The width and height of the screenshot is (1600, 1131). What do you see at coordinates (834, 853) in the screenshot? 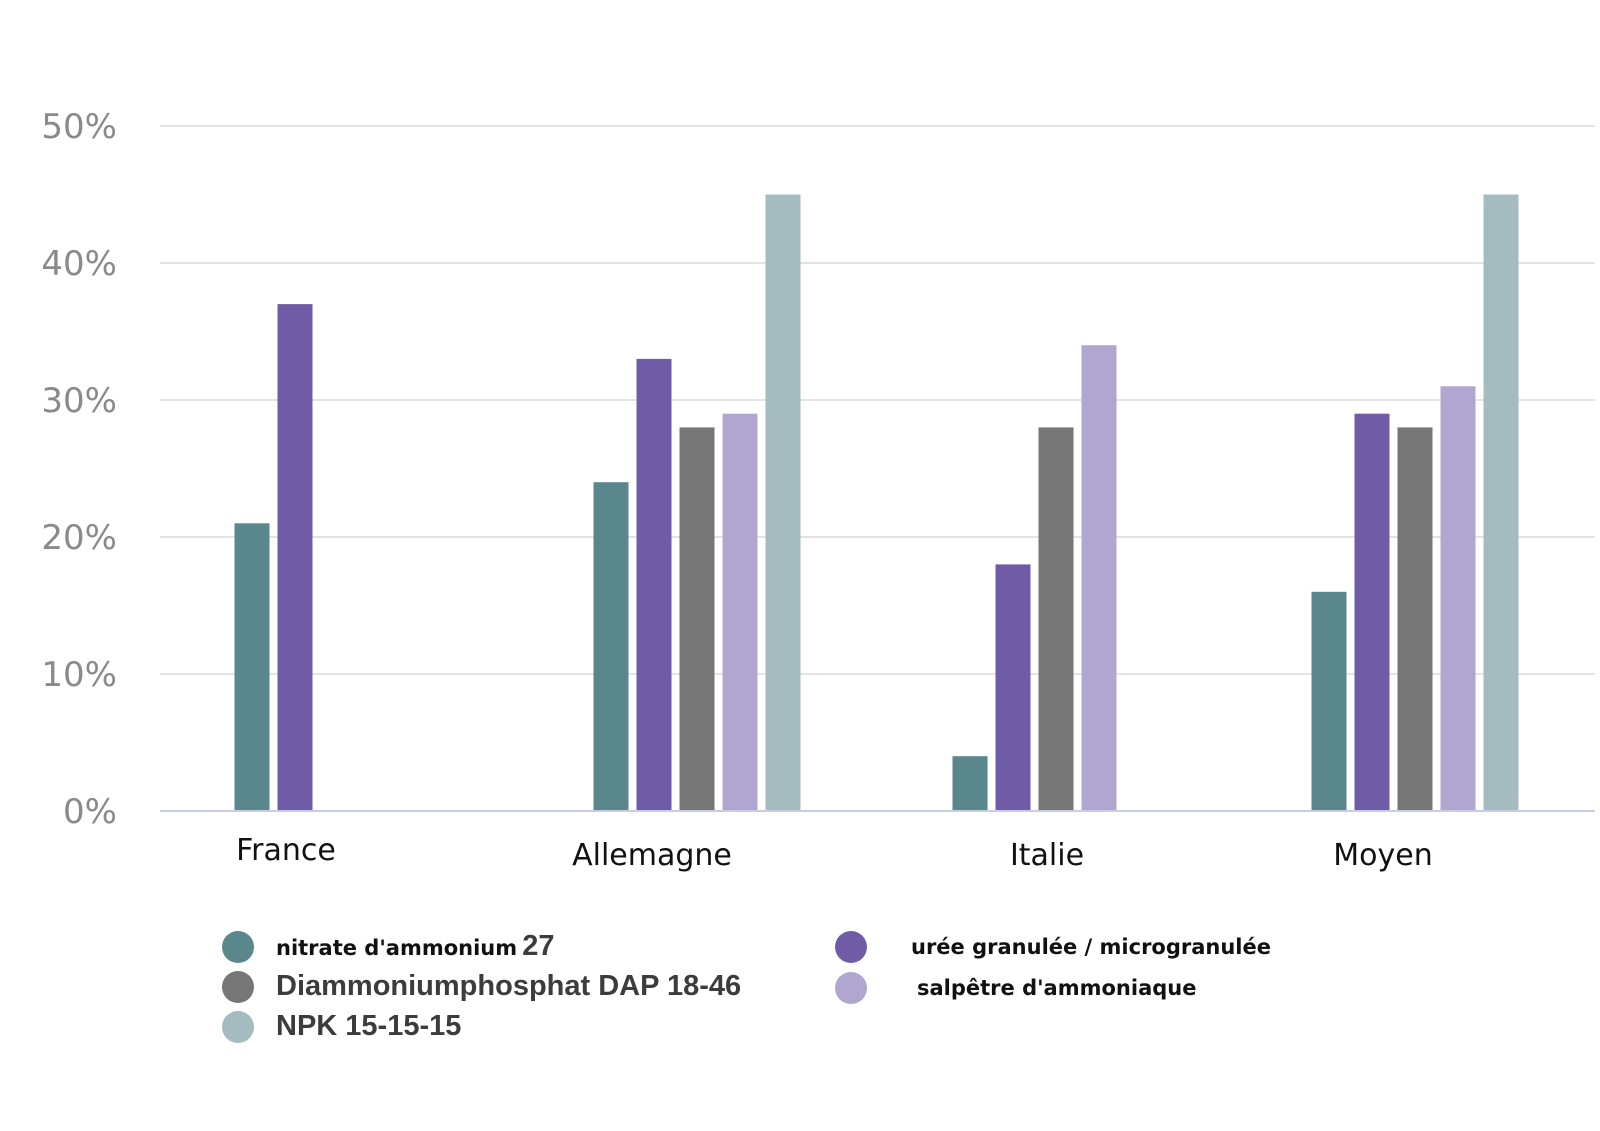
I see `x-axis-ticks: France Allemagne Italie Moyen` at bounding box center [834, 853].